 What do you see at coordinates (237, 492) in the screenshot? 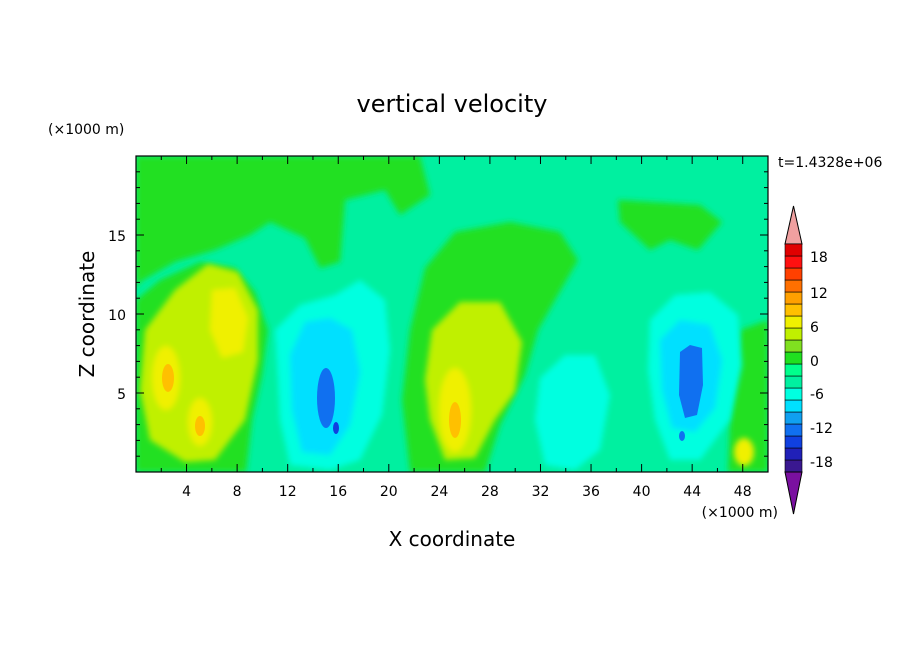
I see `x-tick-label: 8` at bounding box center [237, 492].